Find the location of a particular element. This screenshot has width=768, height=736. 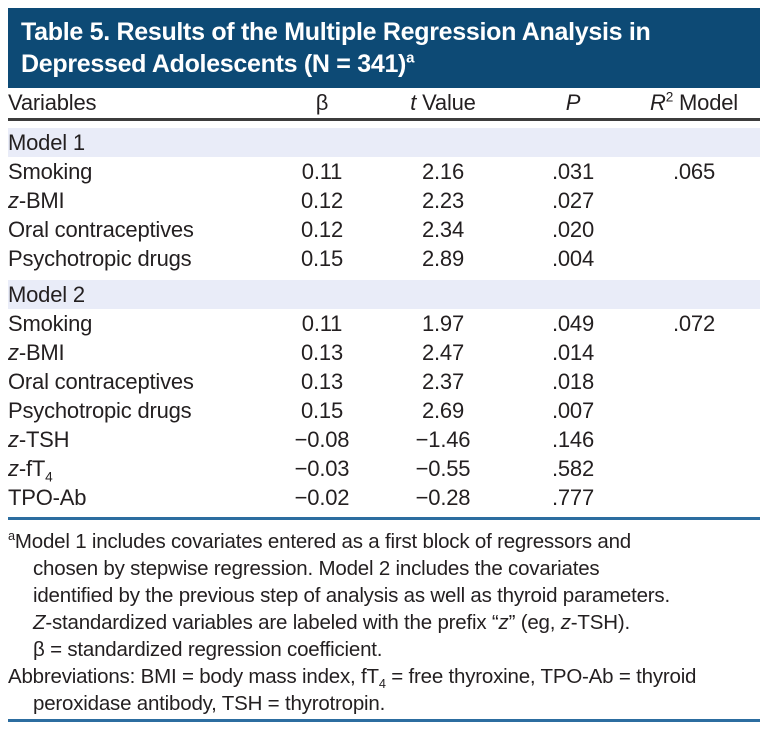

section-row: Model 1 is located at coordinates (384, 142).